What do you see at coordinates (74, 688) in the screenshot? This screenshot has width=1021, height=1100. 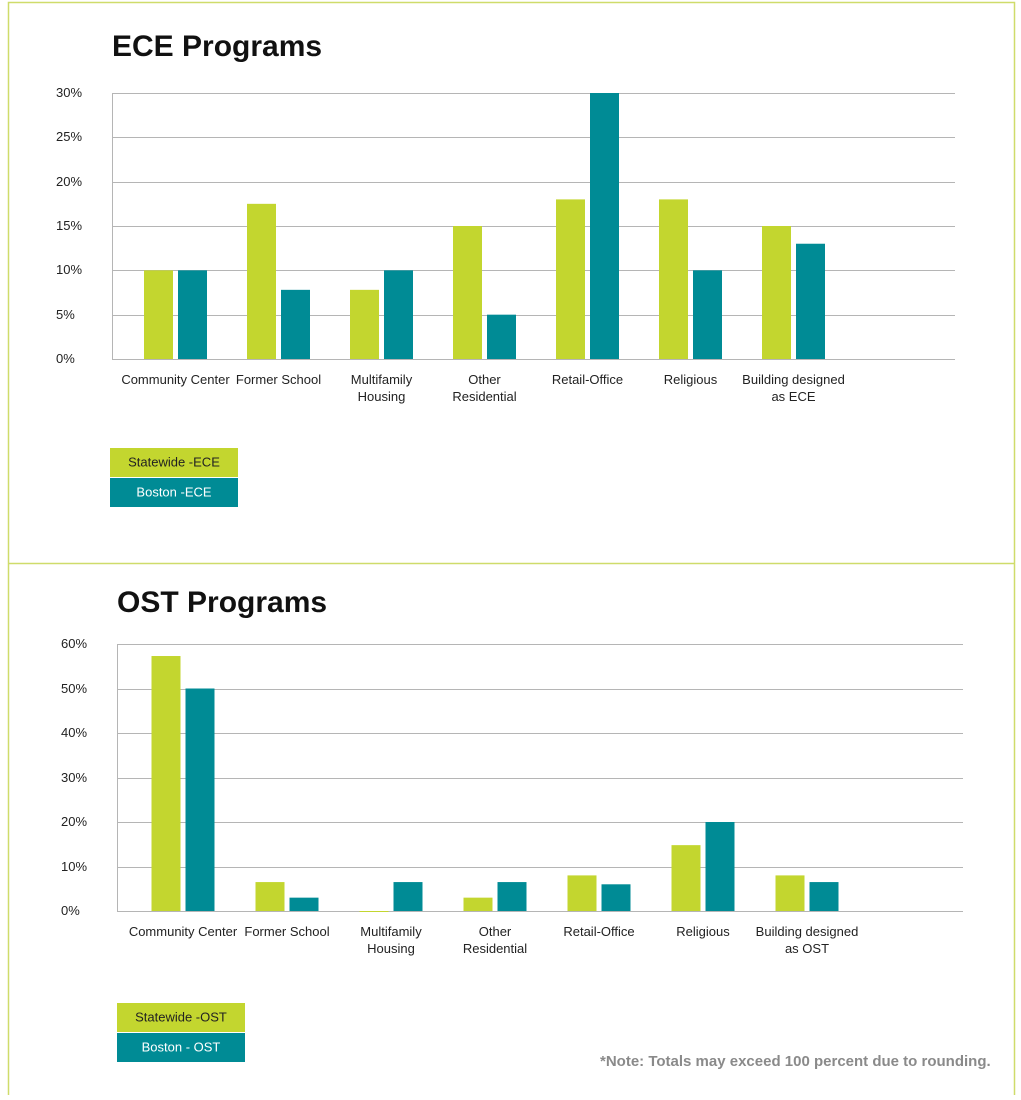 I see `y-tick-label: 50%` at bounding box center [74, 688].